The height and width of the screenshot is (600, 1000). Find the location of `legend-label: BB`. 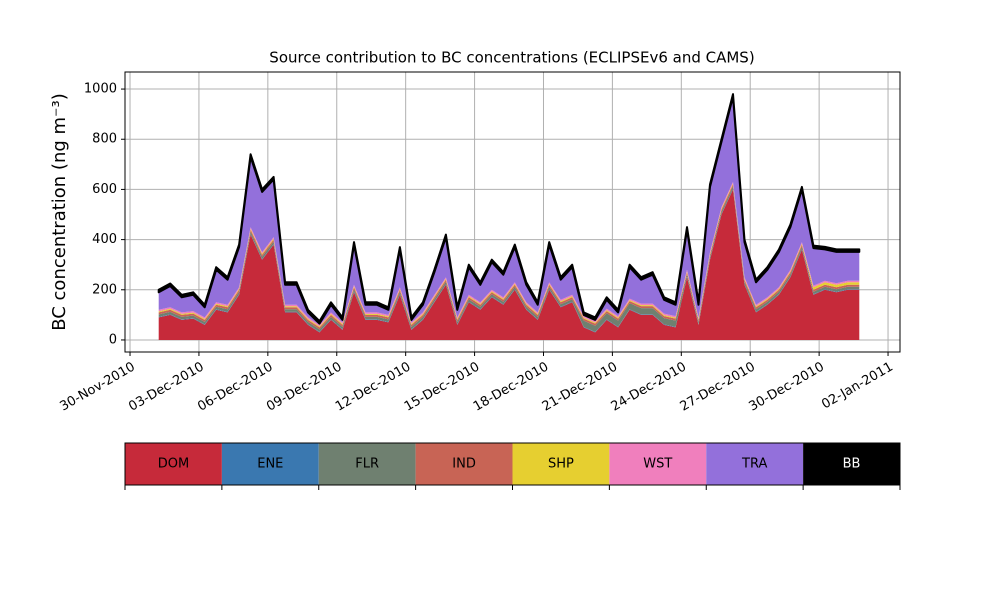

legend-label: BB is located at coordinates (852, 464).